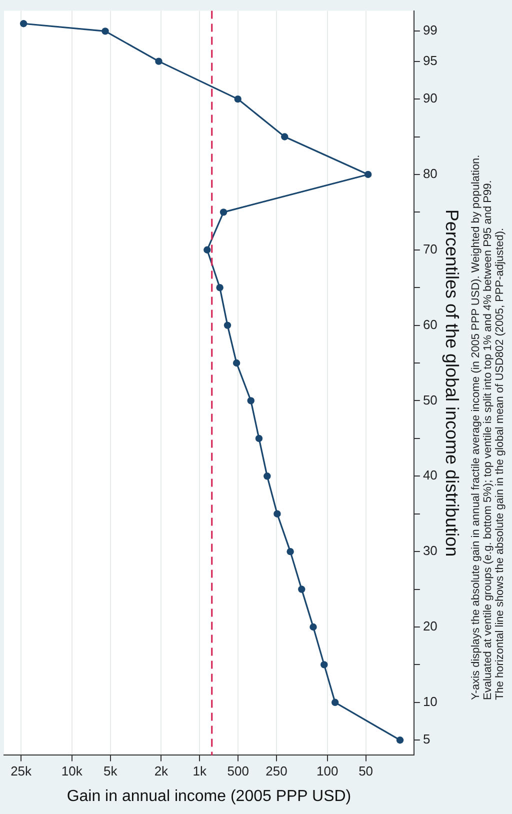 This screenshot has width=512, height=814. I want to click on x-tick-label: 25k, so click(21, 771).